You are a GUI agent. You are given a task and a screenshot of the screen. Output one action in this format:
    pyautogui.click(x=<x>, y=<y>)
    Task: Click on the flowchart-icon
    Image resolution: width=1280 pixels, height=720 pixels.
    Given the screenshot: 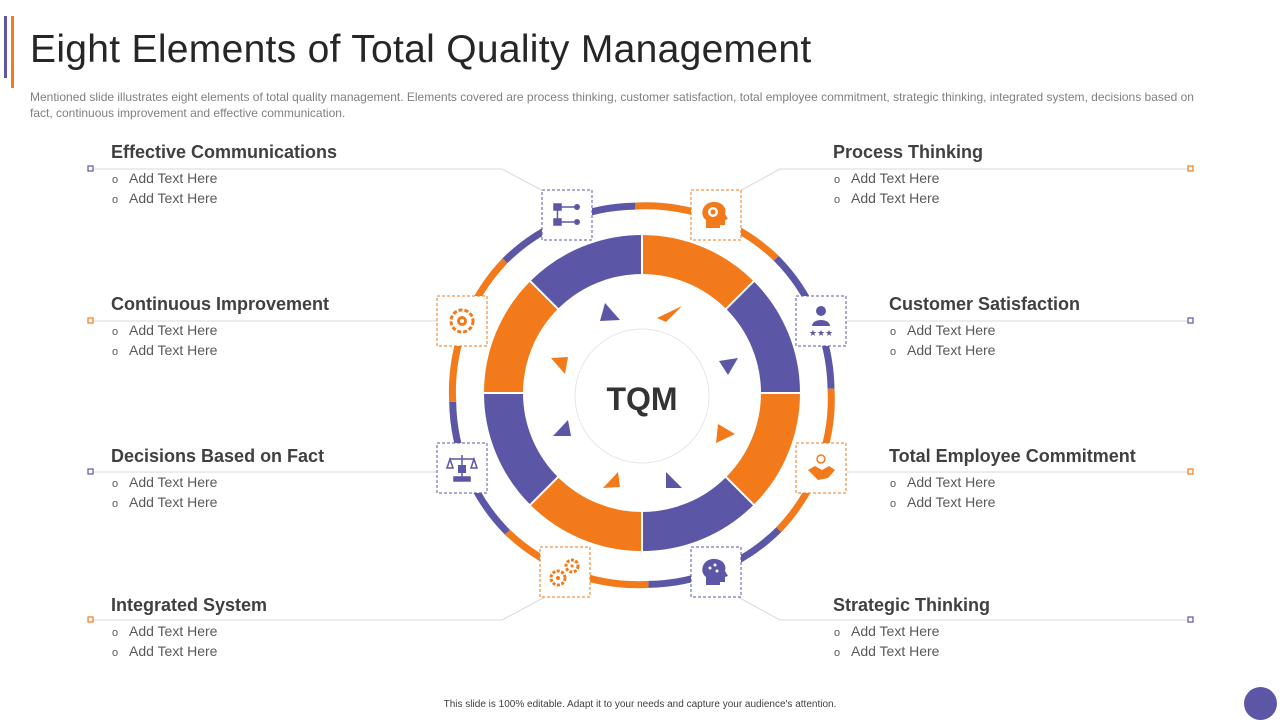 What is the action you would take?
    pyautogui.click(x=566, y=214)
    